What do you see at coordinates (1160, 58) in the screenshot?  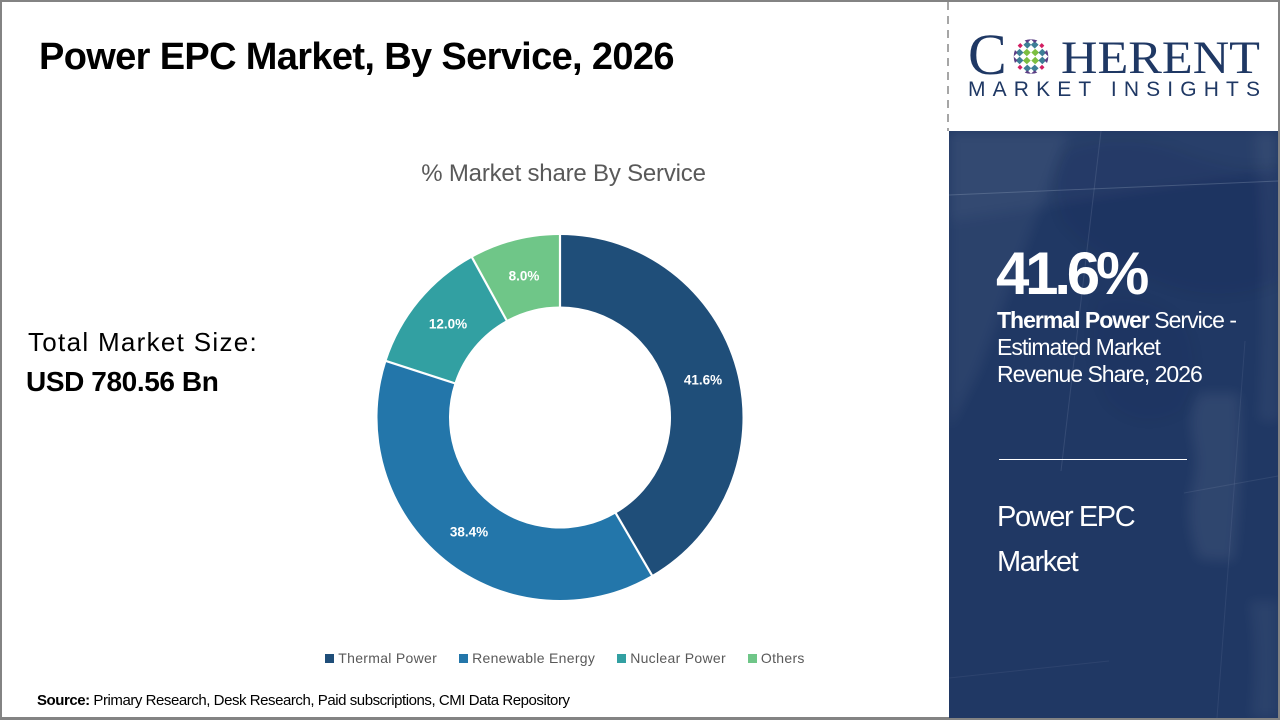 I see `svg-text: HERENT` at bounding box center [1160, 58].